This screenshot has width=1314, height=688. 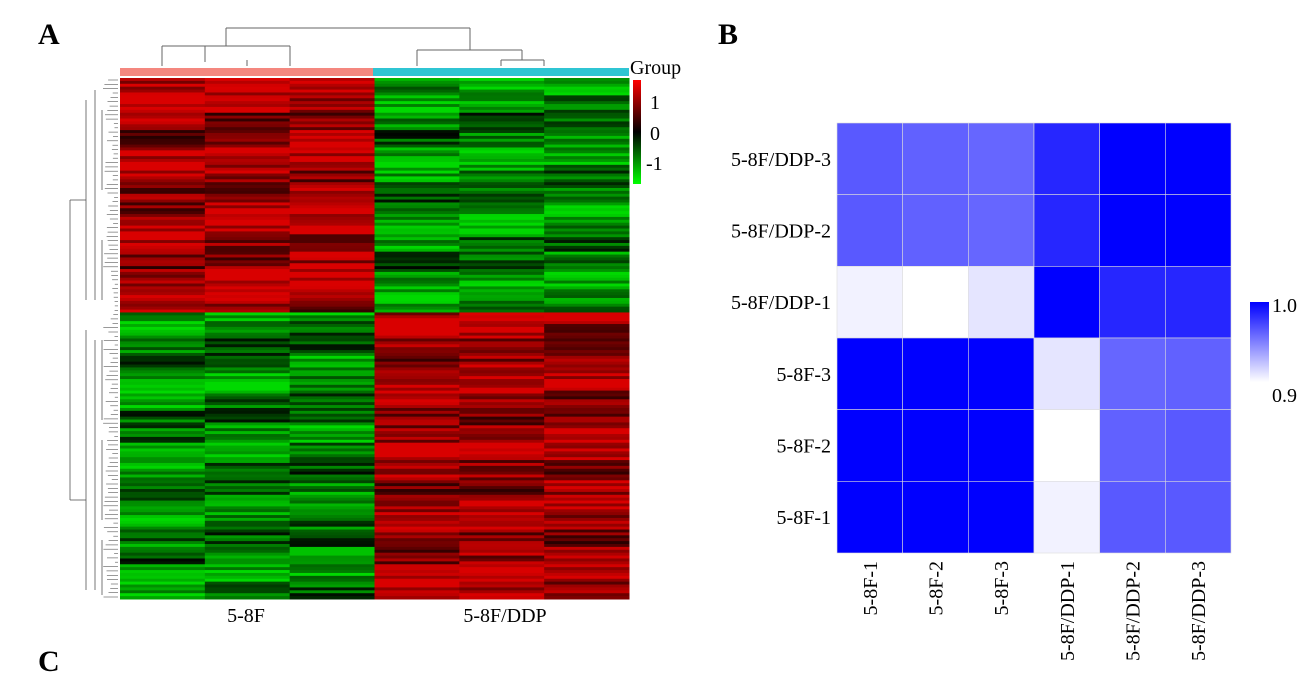 I want to click on legend-title-group: Group, so click(x=655, y=68).